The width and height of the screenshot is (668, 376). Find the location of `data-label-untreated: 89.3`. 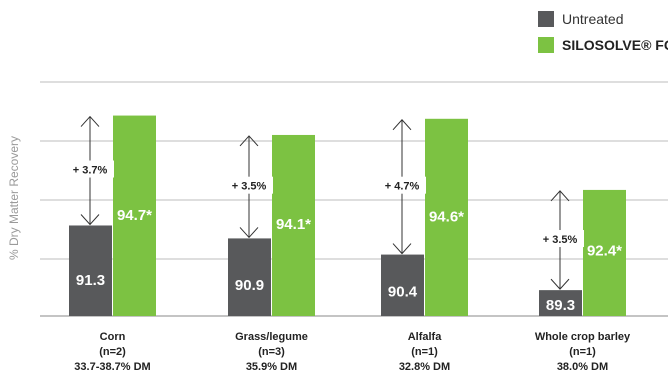

data-label-untreated: 89.3 is located at coordinates (560, 305).